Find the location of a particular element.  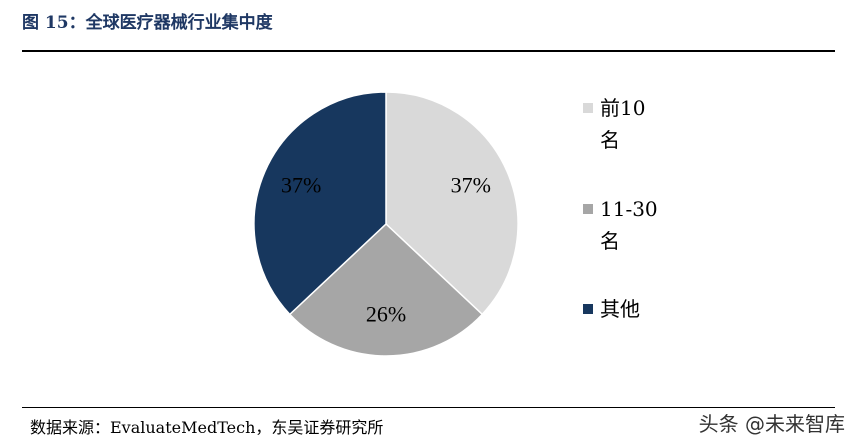

legend-item: 其他 is located at coordinates (620, 309).